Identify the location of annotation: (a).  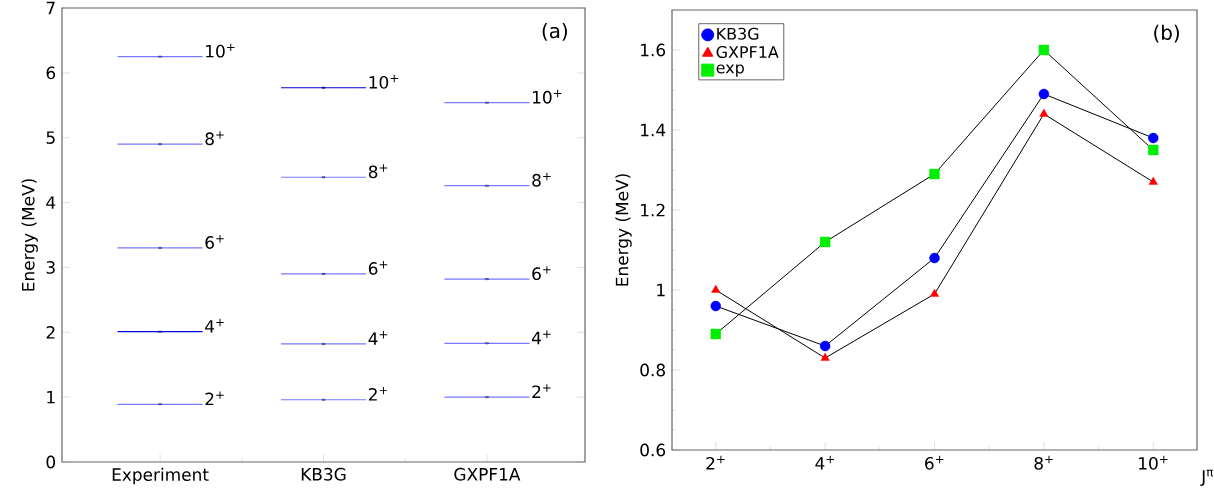
(554, 31).